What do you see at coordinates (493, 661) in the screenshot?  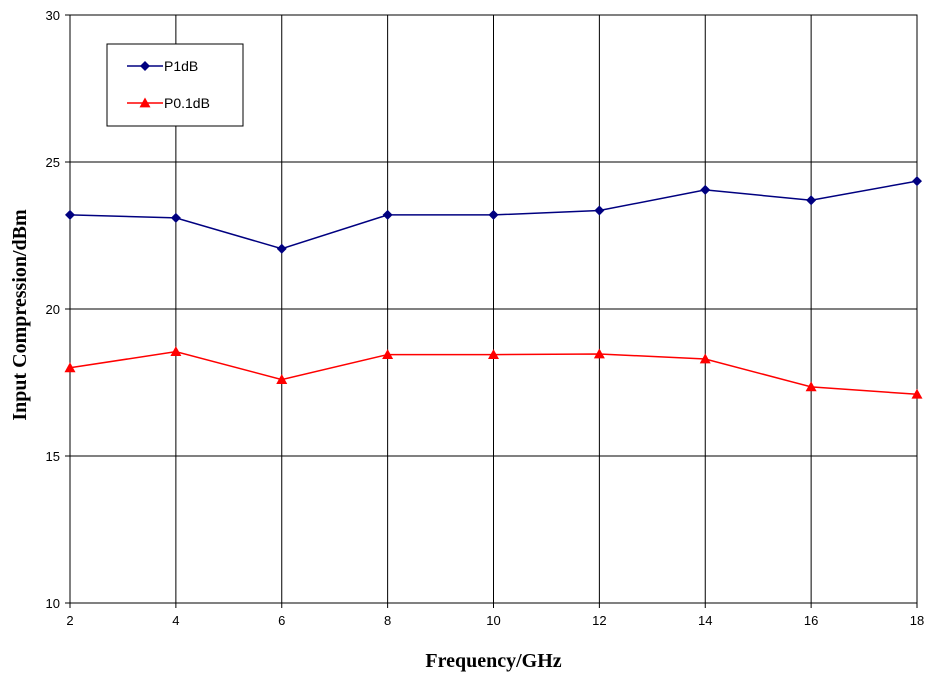 I see `x-axis-title: Frequency/GHz` at bounding box center [493, 661].